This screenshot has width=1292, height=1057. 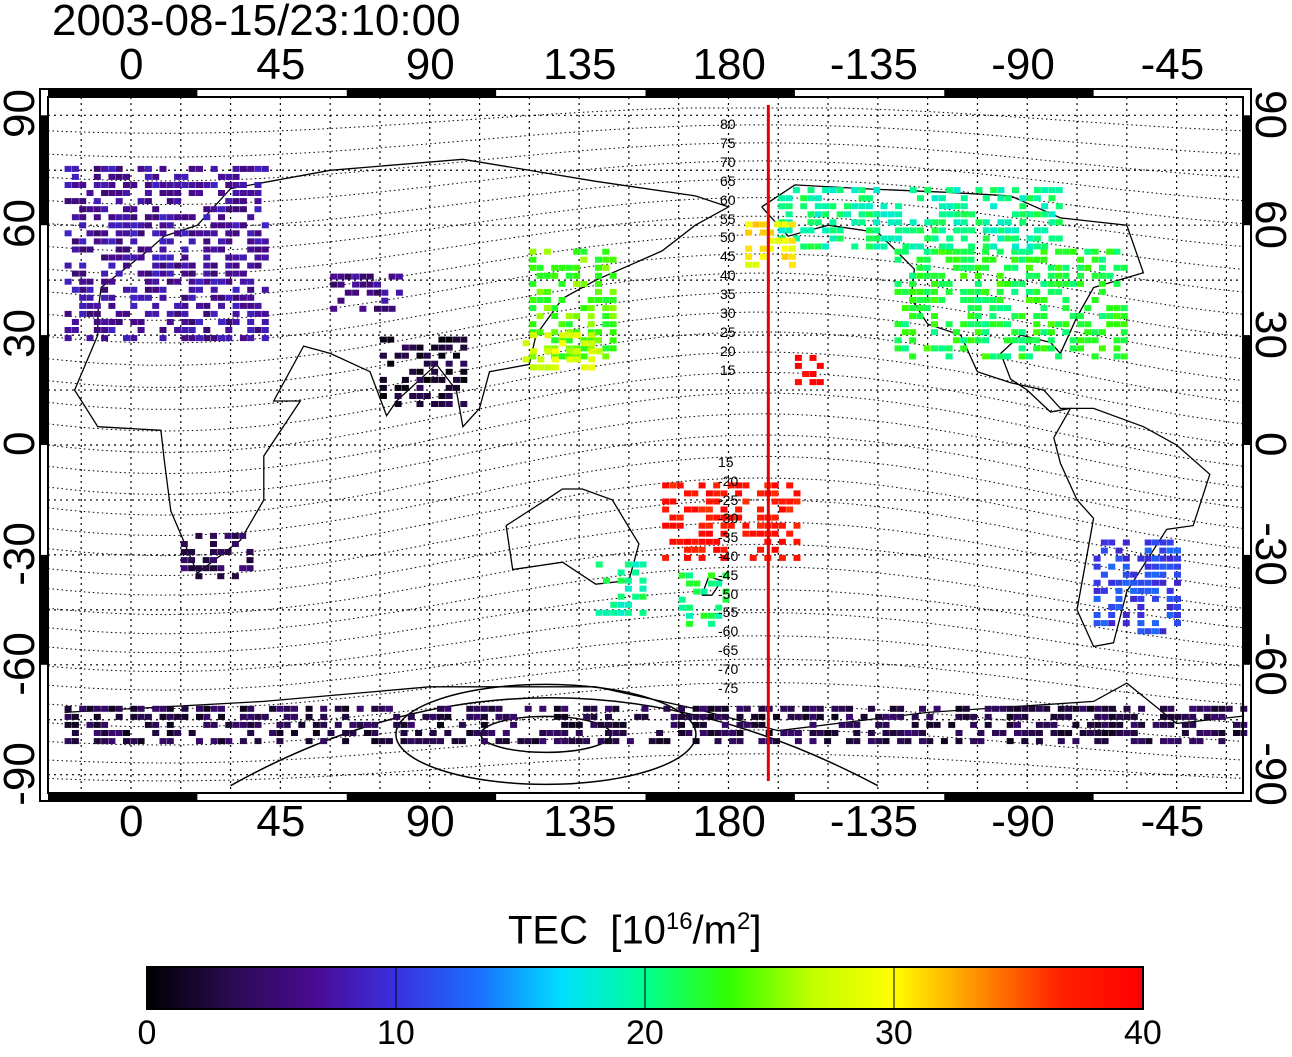 I want to click on maglat-label-north: 35, so click(x=728, y=294).